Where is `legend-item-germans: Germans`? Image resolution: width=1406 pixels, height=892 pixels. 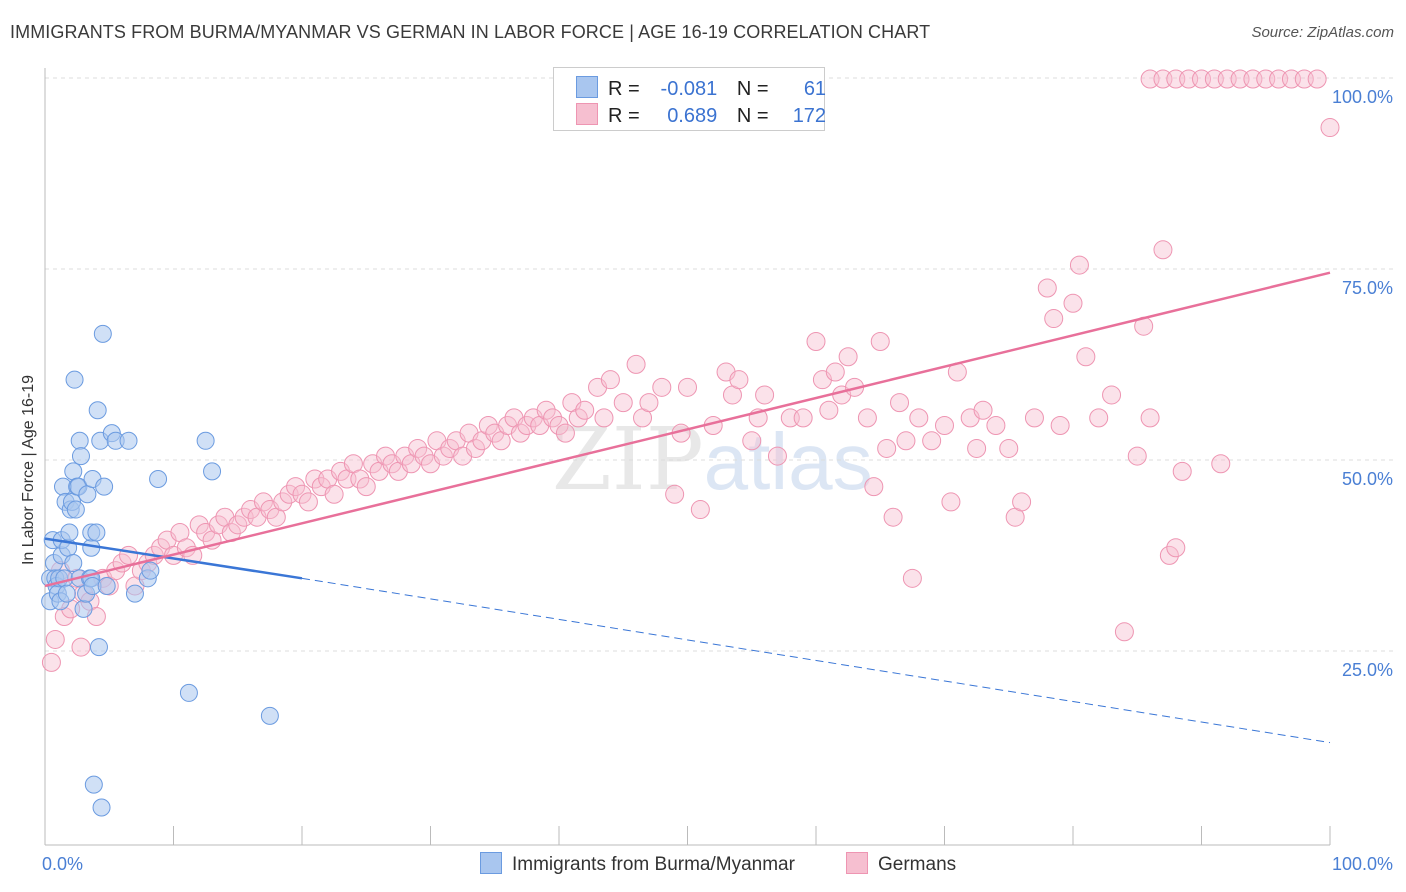
legend-item-germans: Germans is located at coordinates (901, 864).